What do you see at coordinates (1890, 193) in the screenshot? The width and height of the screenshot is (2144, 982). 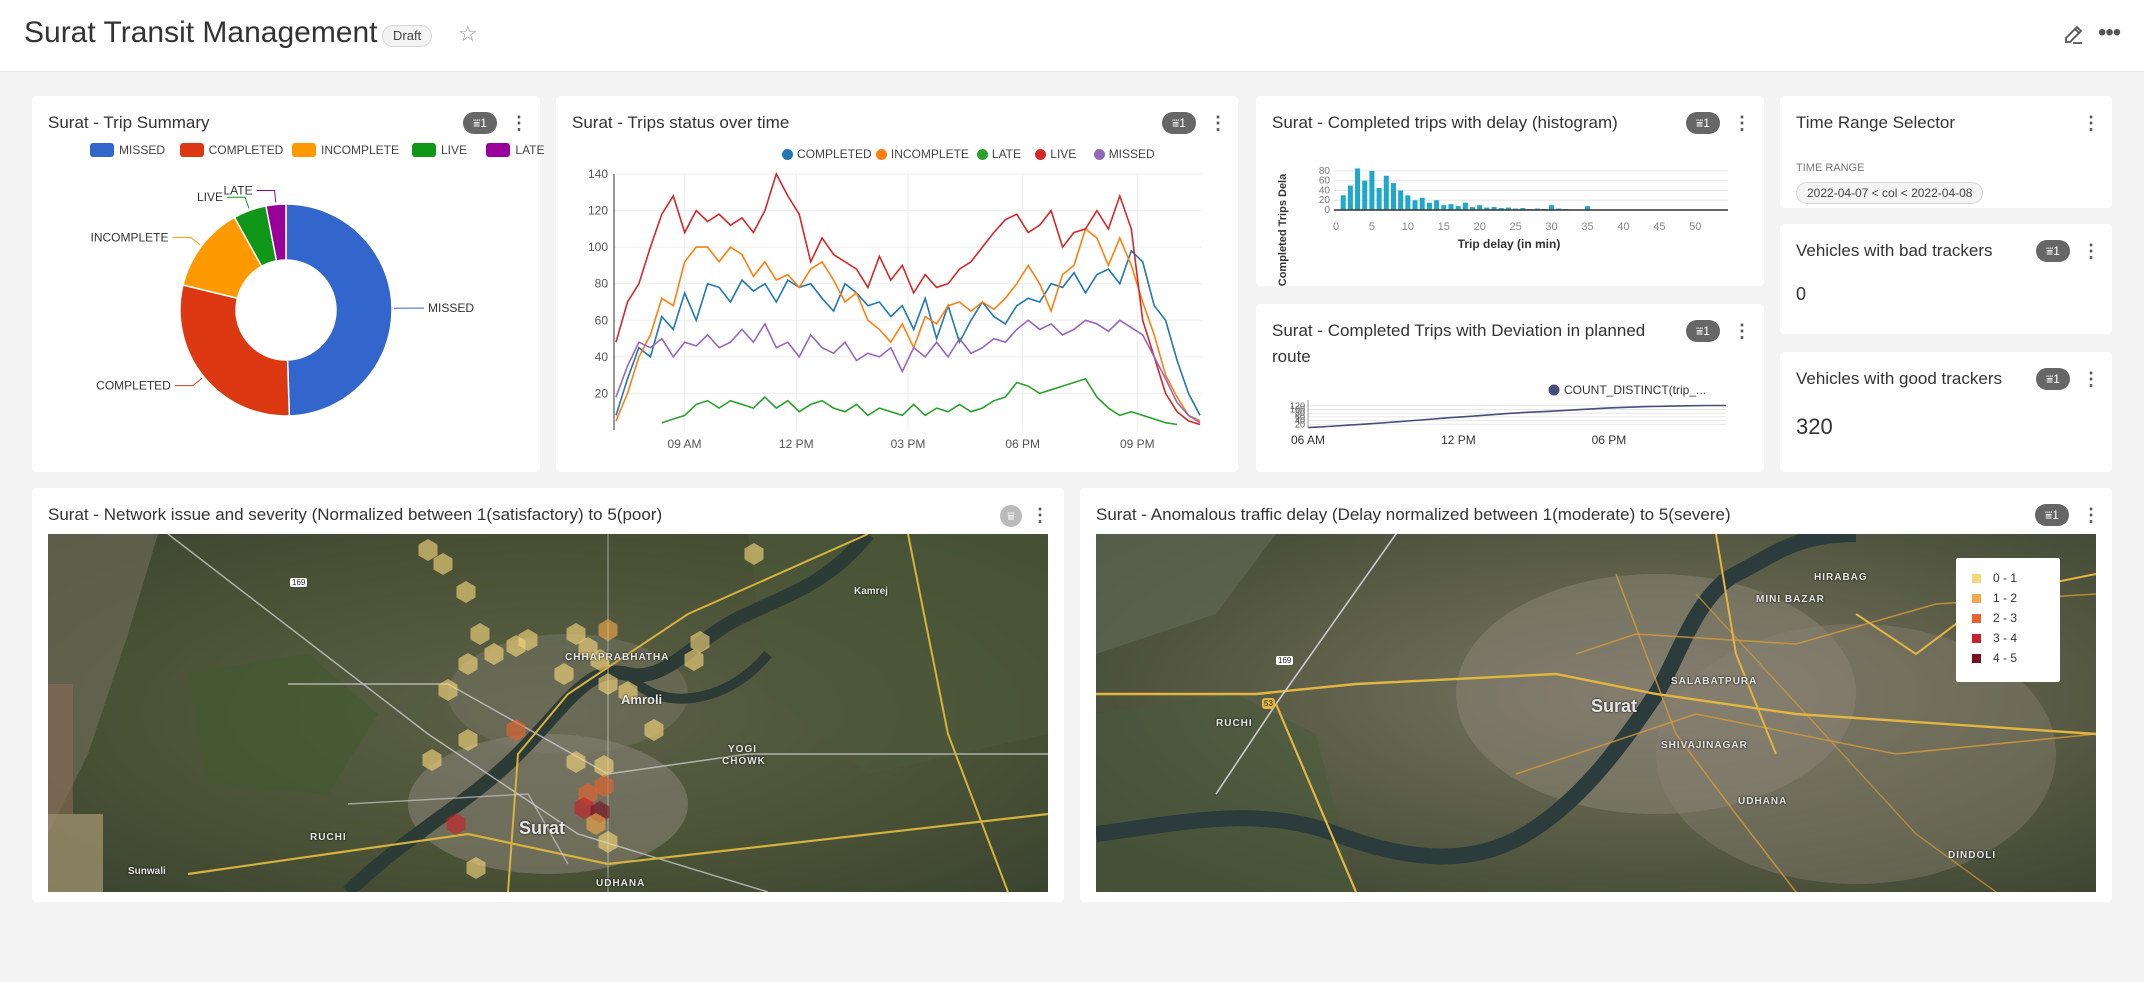 I see `time-range-value: 2022-04-07 < col < 2022-04-08` at bounding box center [1890, 193].